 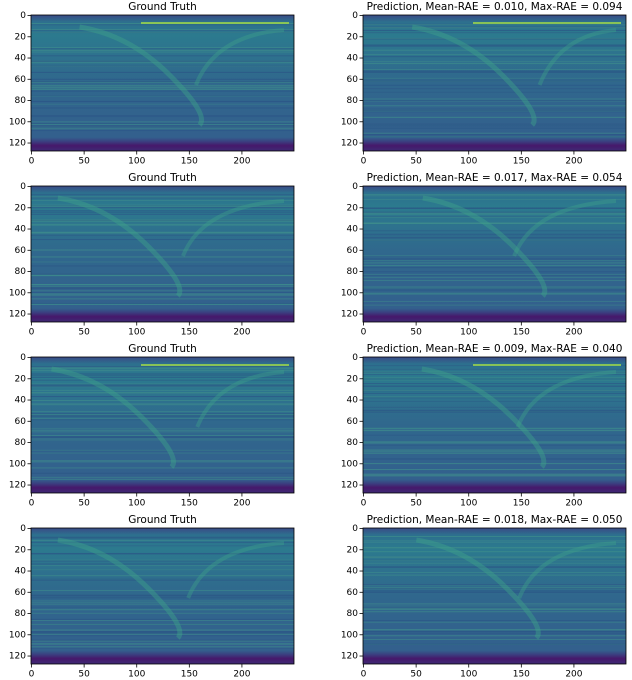 What do you see at coordinates (21, 443) in the screenshot?
I see `y-tick-label: 80` at bounding box center [21, 443].